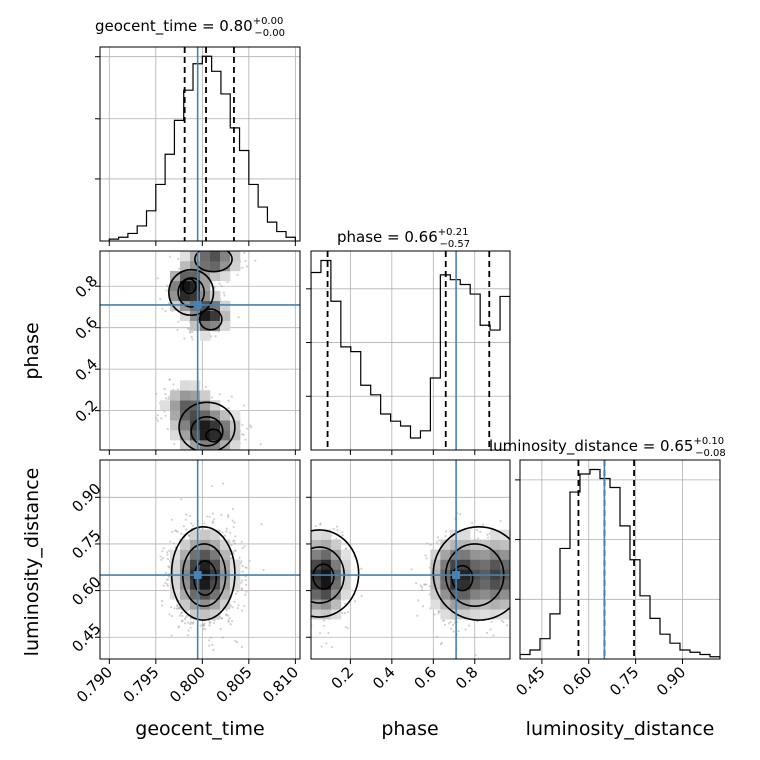  Describe the element at coordinates (32, 562) in the screenshot. I see `y-axis-label-luminosity-distance: luminosity_distance` at that location.